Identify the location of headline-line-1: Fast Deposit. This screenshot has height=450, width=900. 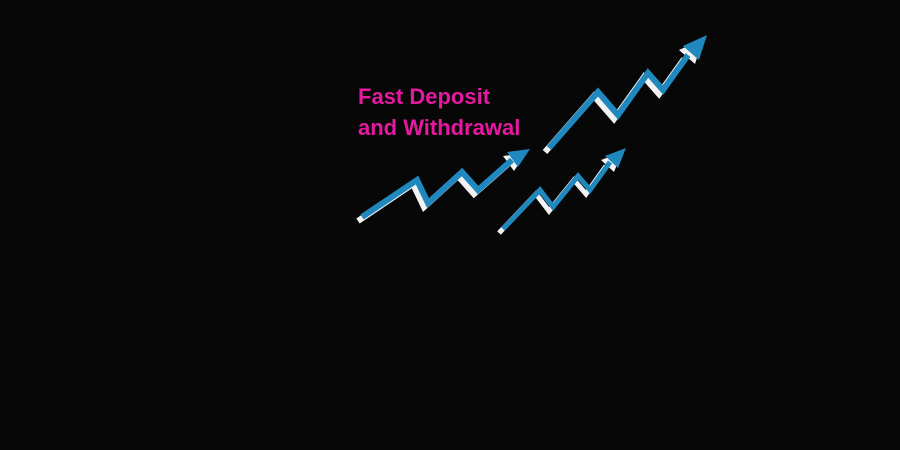
(424, 96).